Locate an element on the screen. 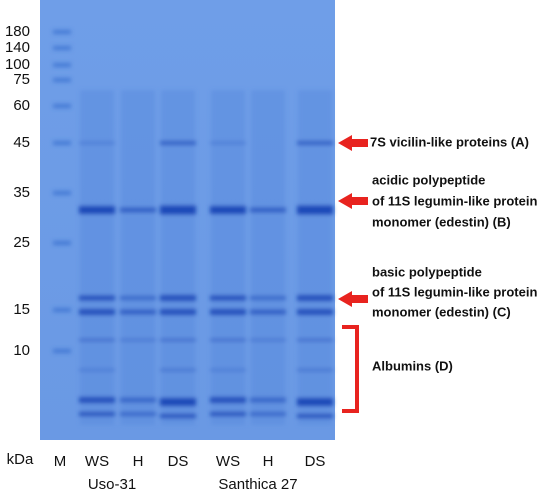 This screenshot has height=498, width=550. marker-label: 10 is located at coordinates (21, 350).